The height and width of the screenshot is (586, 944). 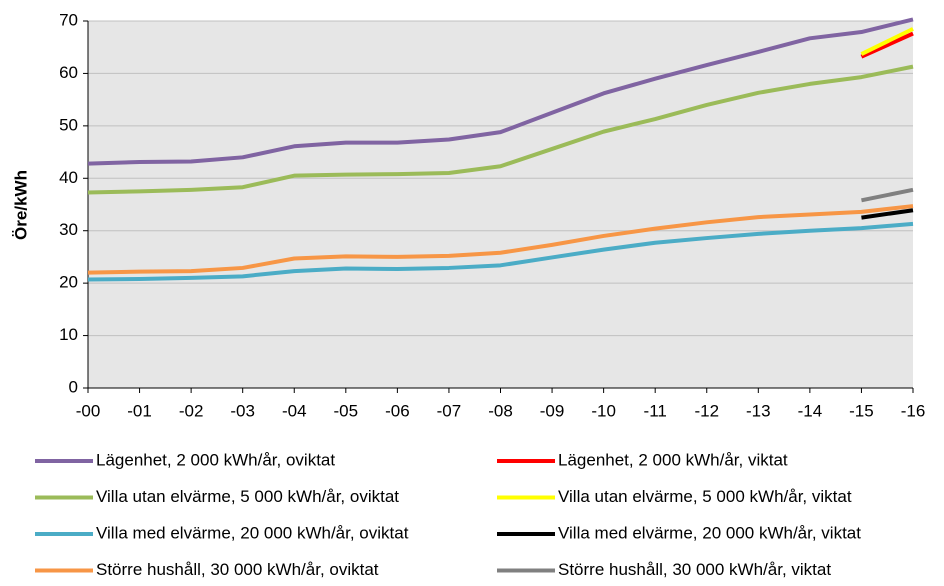 What do you see at coordinates (68, 72) in the screenshot?
I see `y-tick-label: 60` at bounding box center [68, 72].